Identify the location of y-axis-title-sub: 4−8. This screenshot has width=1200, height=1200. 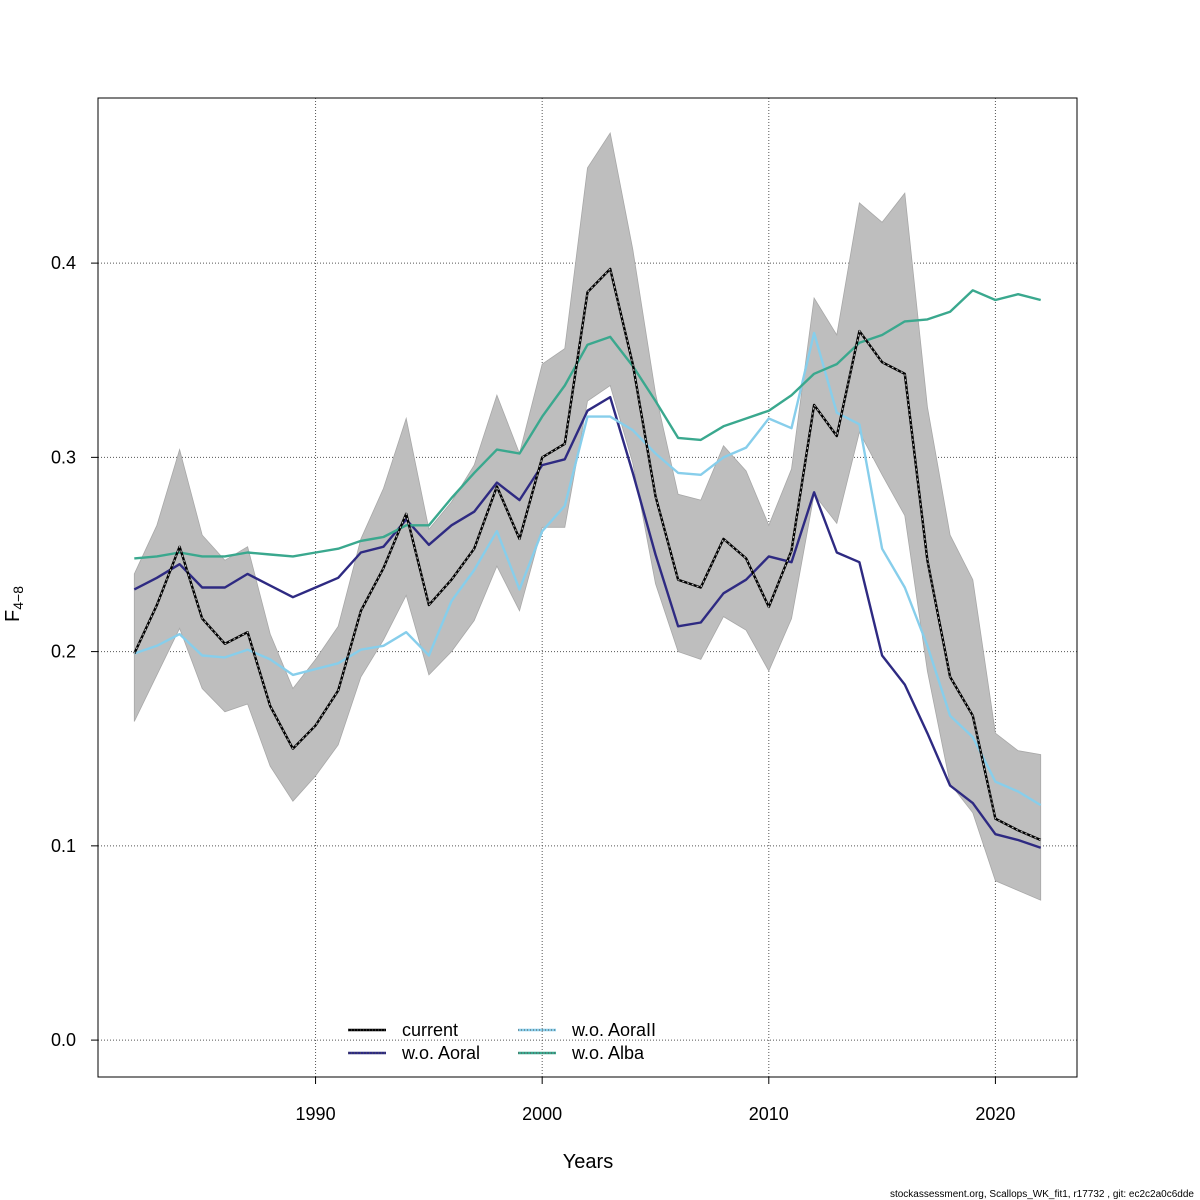
(18, 598).